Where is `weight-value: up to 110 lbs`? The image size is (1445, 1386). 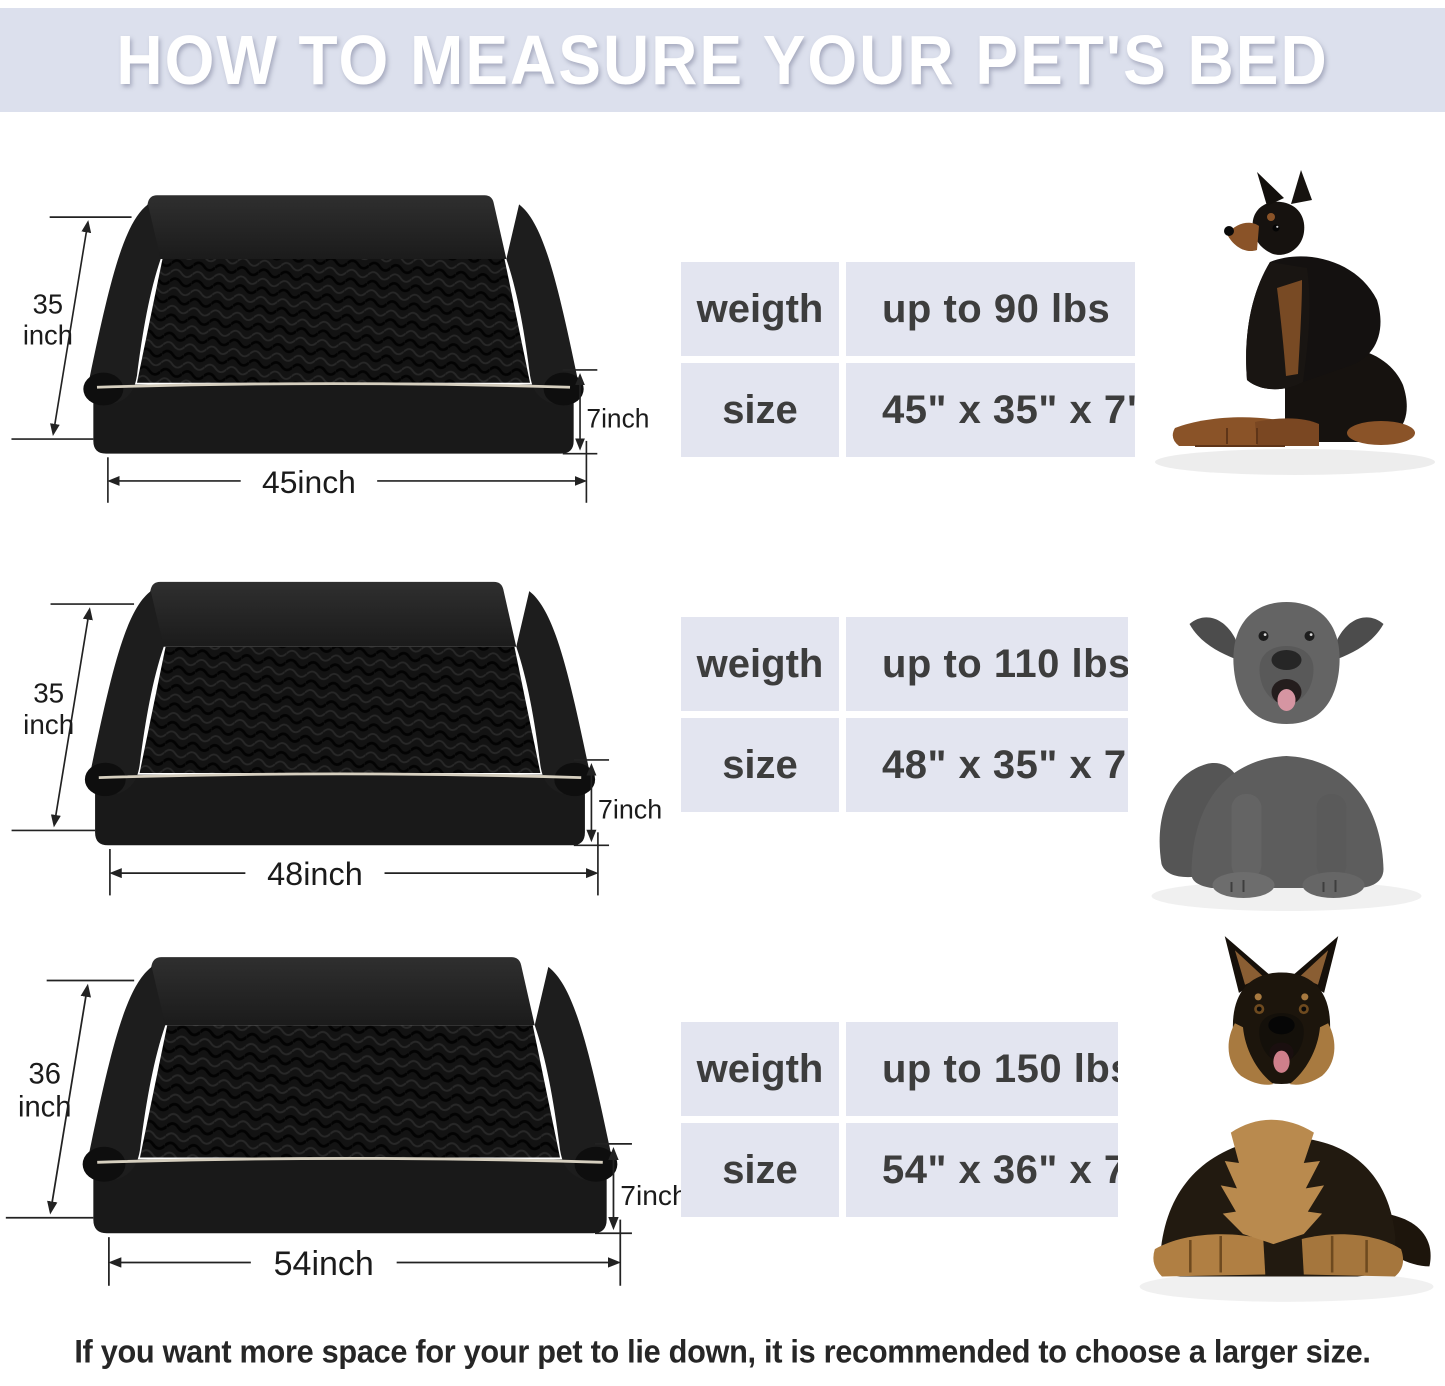
weight-value: up to 110 lbs is located at coordinates (1008, 664).